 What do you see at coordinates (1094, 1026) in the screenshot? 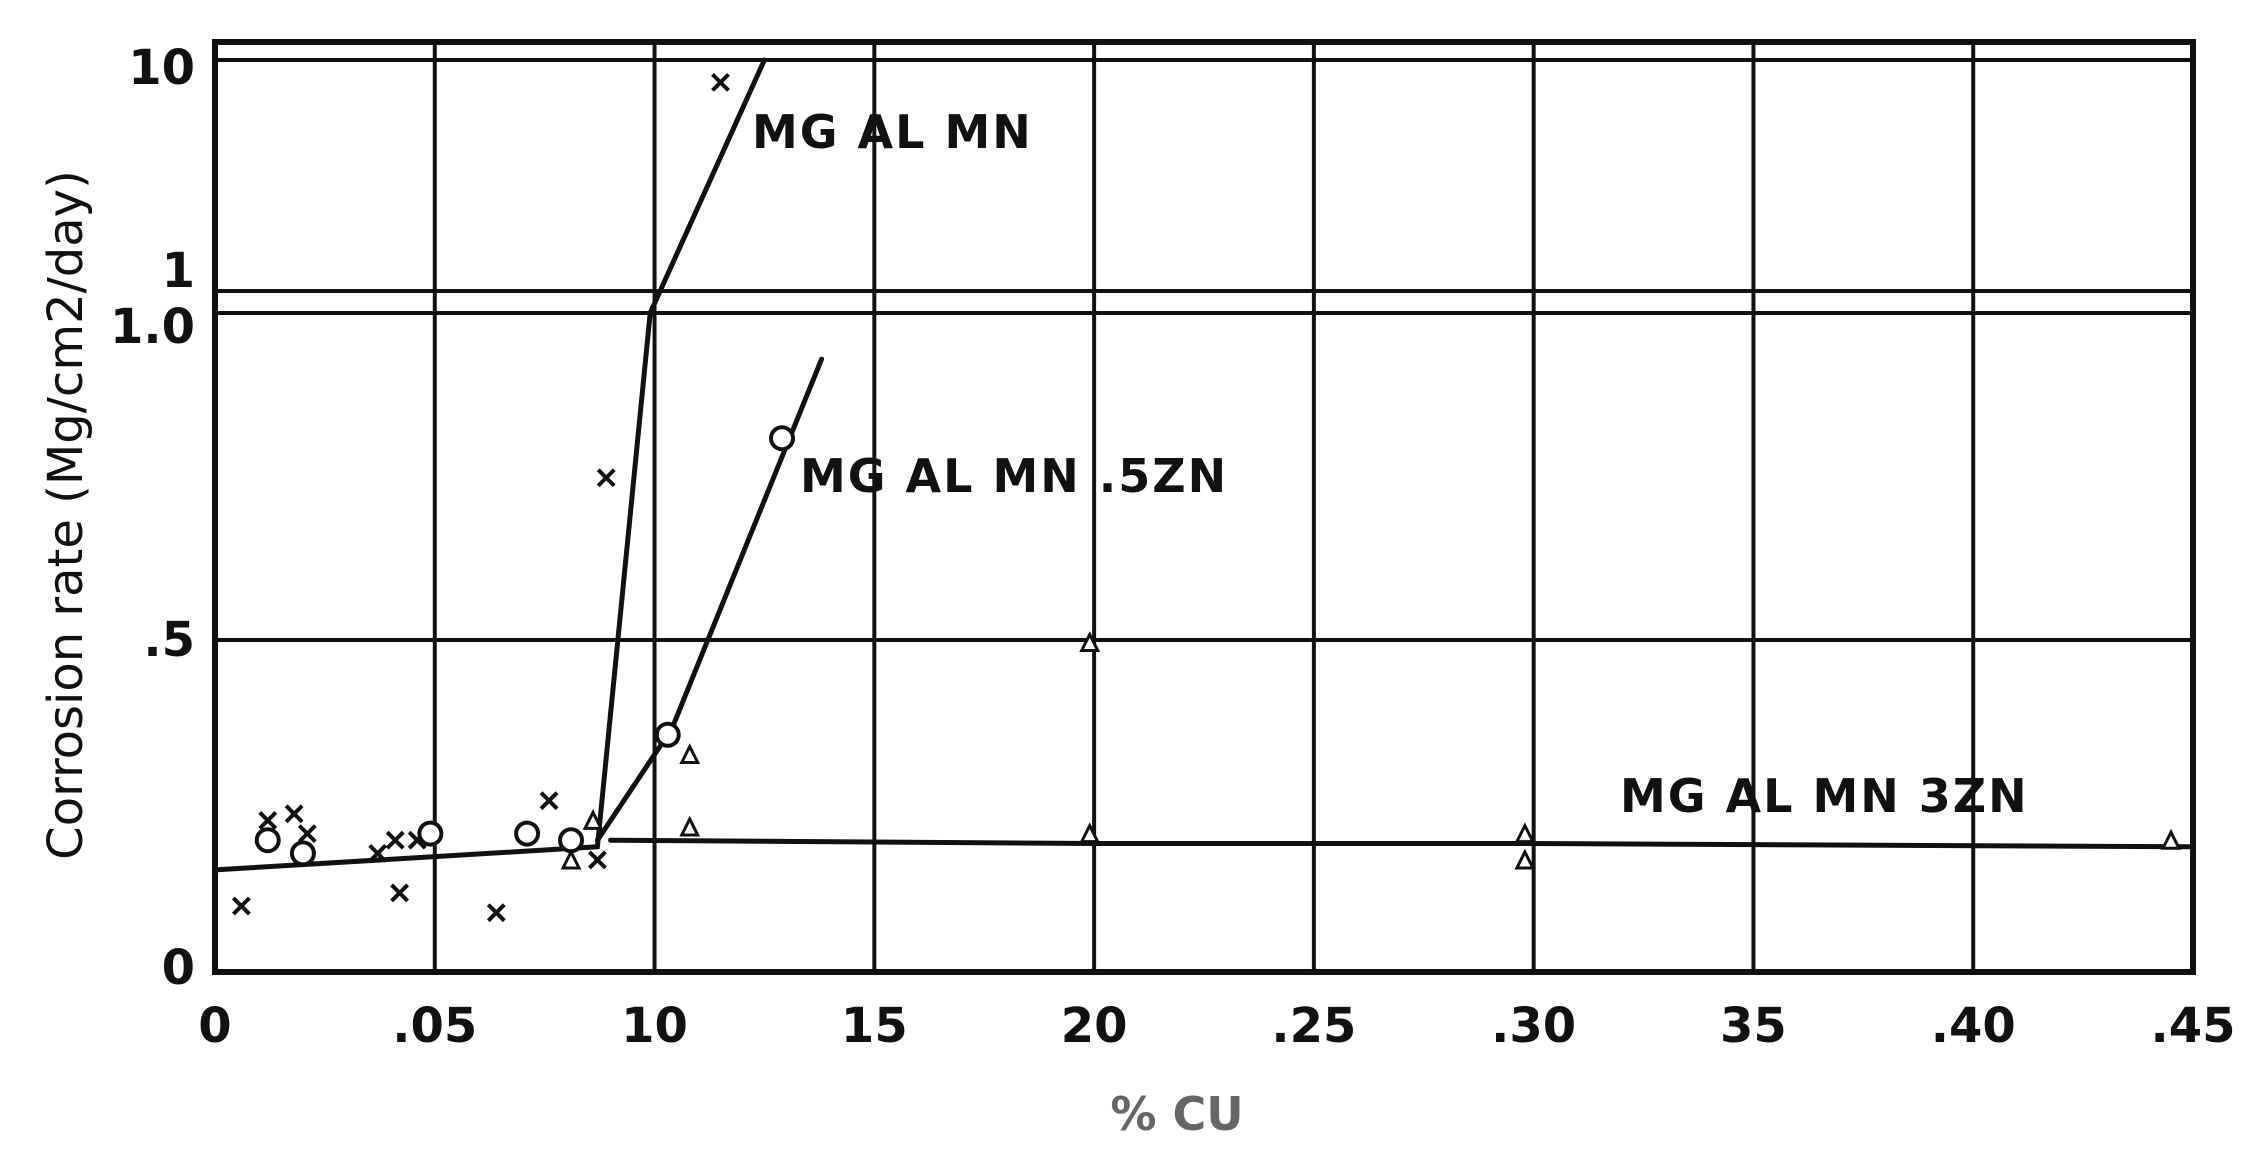
I see `x-tick-label: 20` at bounding box center [1094, 1026].